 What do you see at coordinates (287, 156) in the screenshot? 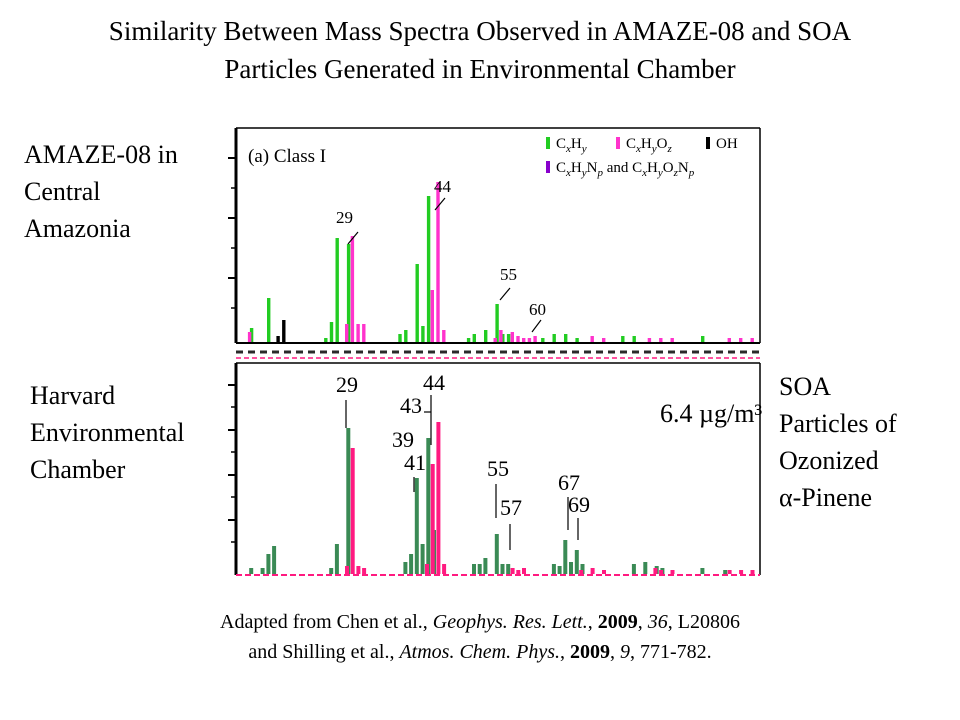
I see `top-chart-subtitle: (a) Class I` at bounding box center [287, 156].